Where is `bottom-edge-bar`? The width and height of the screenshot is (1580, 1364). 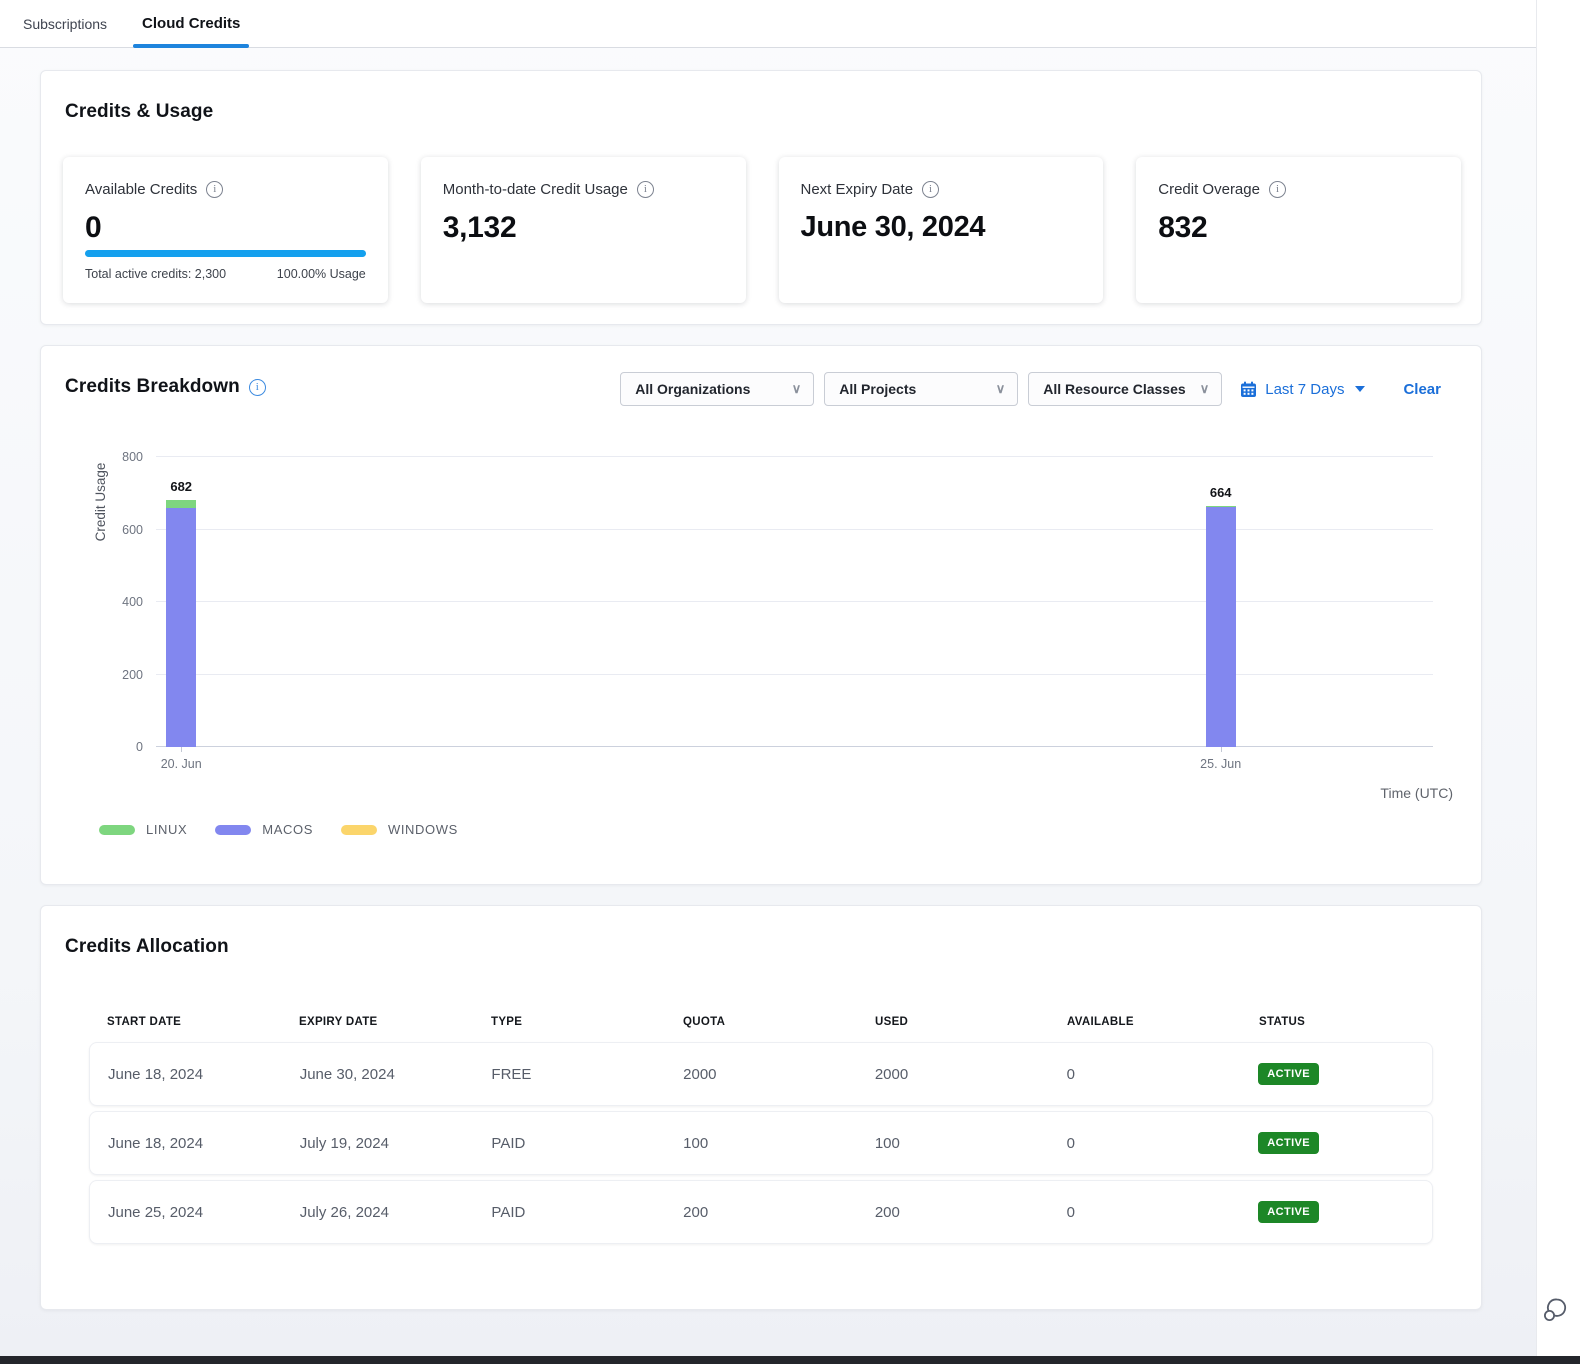 bottom-edge-bar is located at coordinates (790, 1360).